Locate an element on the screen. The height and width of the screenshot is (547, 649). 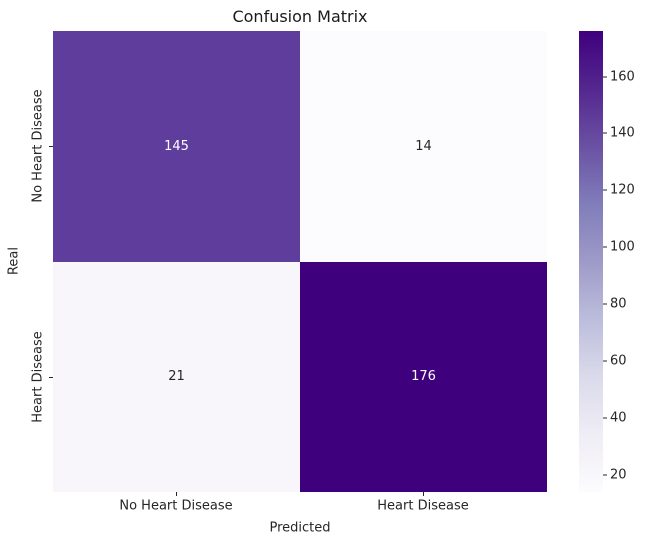
colorbar-ticks: 160 140 120 100 80 60 40 20 is located at coordinates (626, 261).